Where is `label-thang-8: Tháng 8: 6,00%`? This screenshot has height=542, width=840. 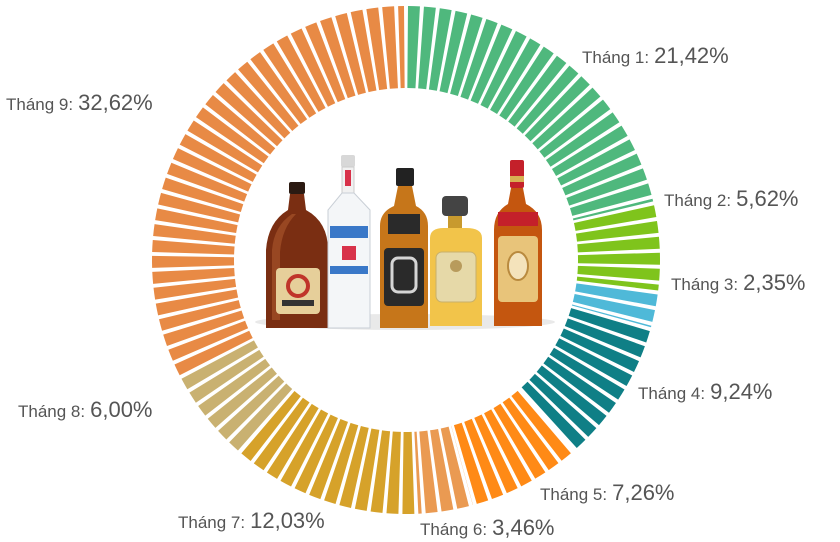
label-thang-8: Tháng 8: 6,00% is located at coordinates (85, 409).